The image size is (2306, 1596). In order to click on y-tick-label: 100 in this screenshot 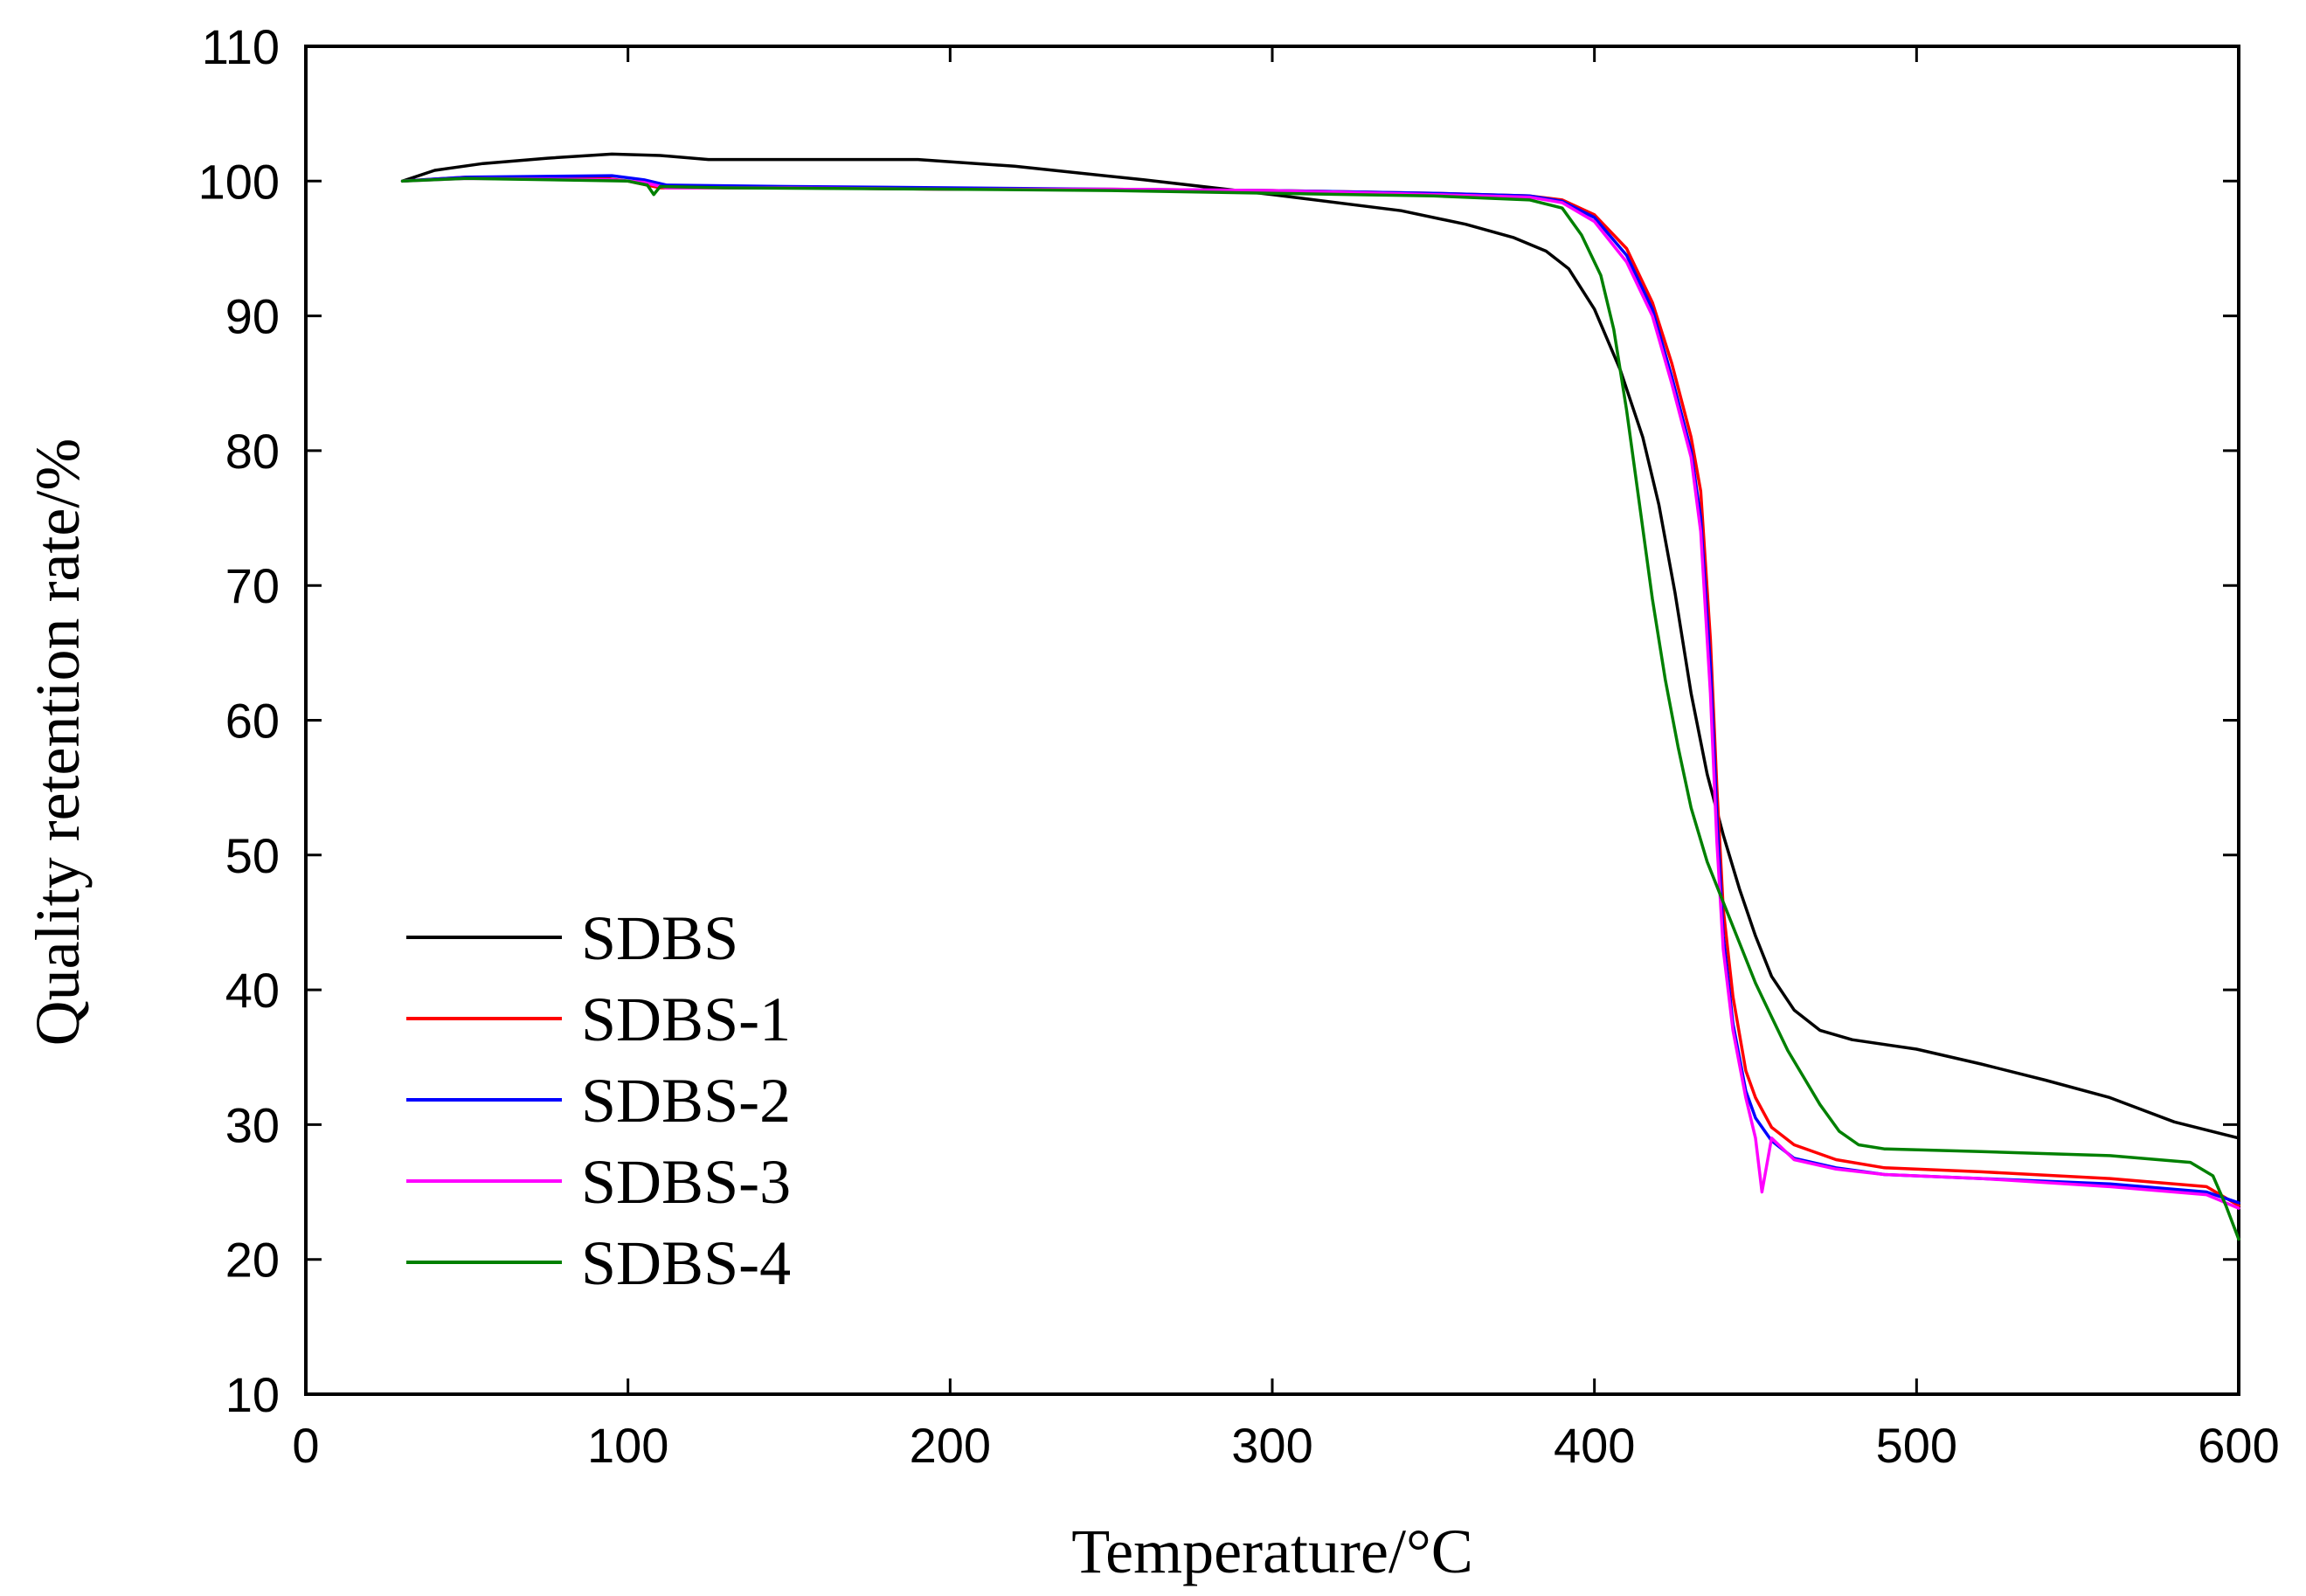, I will do `click(239, 181)`.